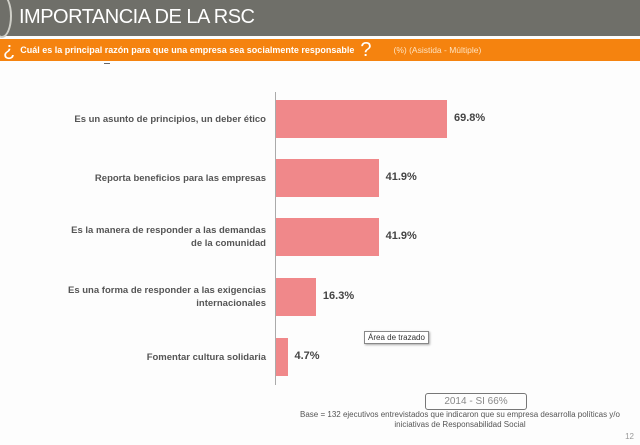  I want to click on category-label-text: Reporta beneficios para las empresas, so click(180, 178).